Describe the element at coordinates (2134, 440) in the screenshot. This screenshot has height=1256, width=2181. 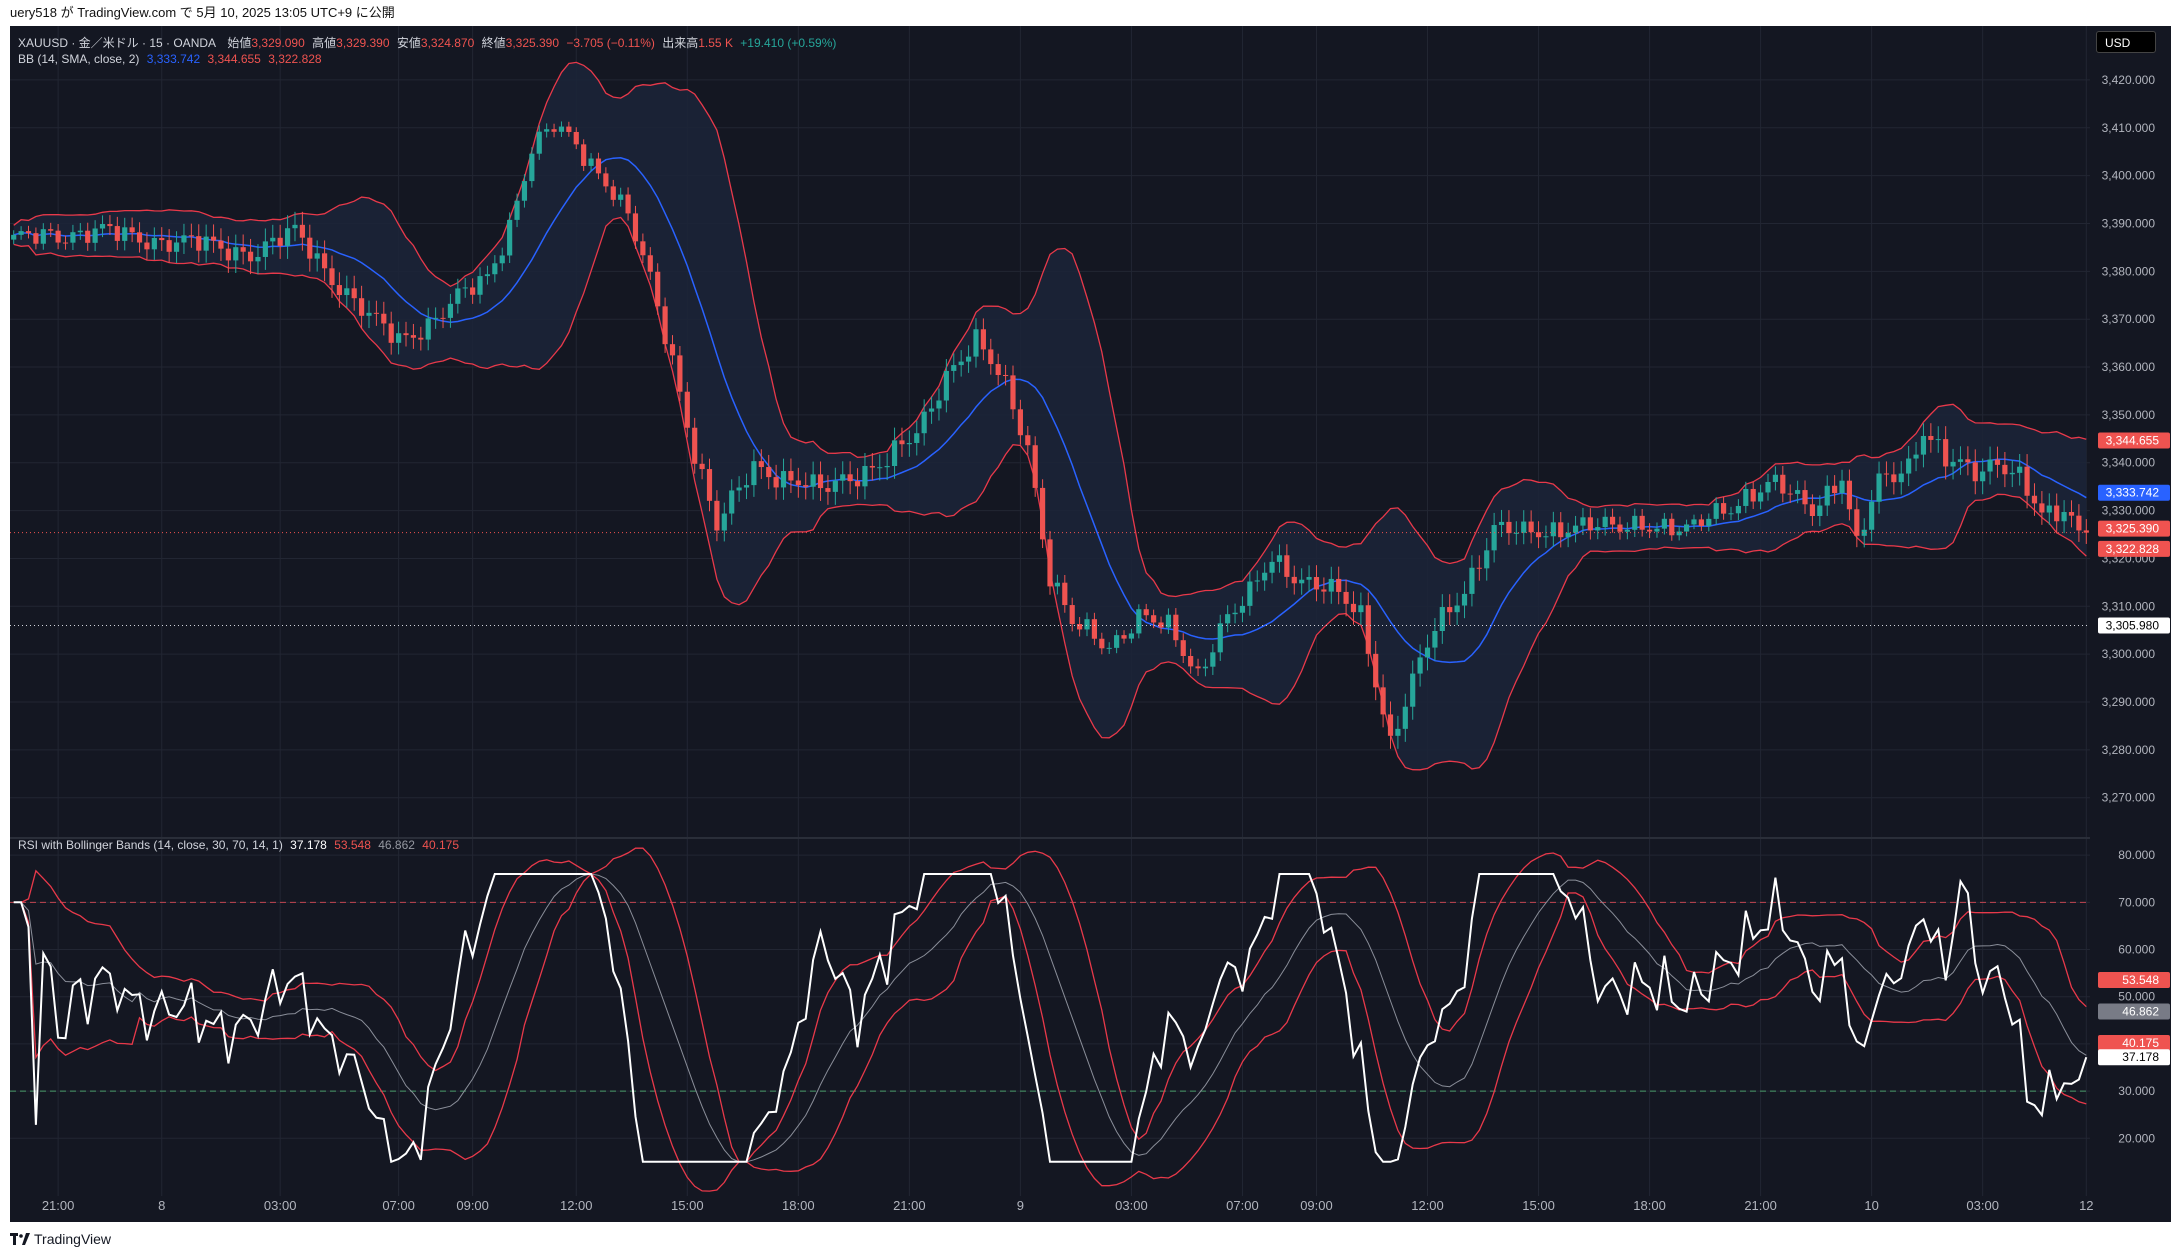
I see `price-badge` at that location.